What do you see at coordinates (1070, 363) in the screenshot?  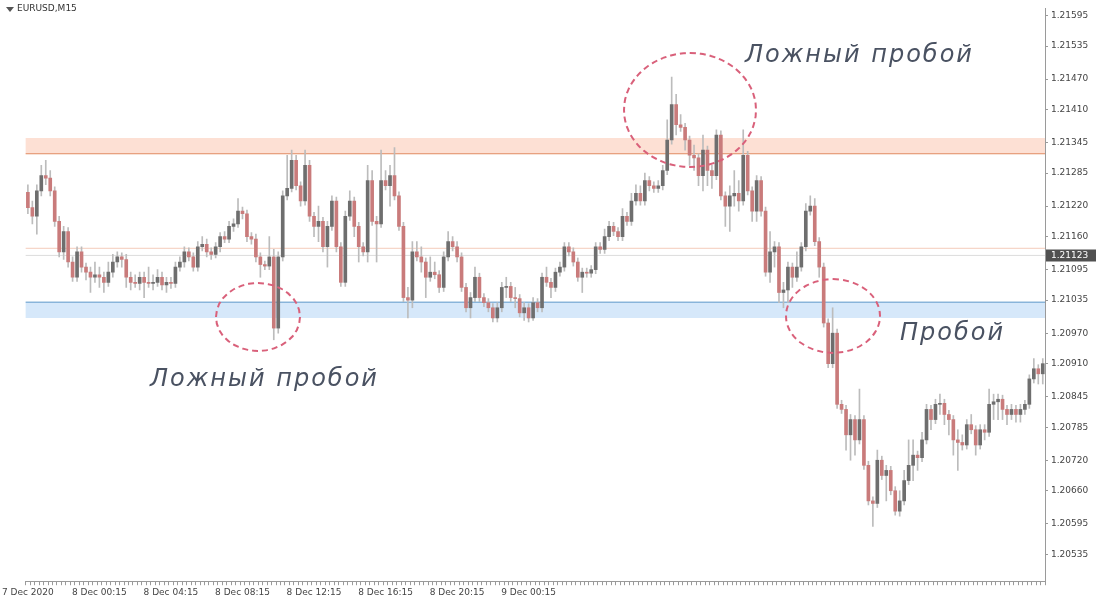 I see `y-tick-label: 1.20910` at bounding box center [1070, 363].